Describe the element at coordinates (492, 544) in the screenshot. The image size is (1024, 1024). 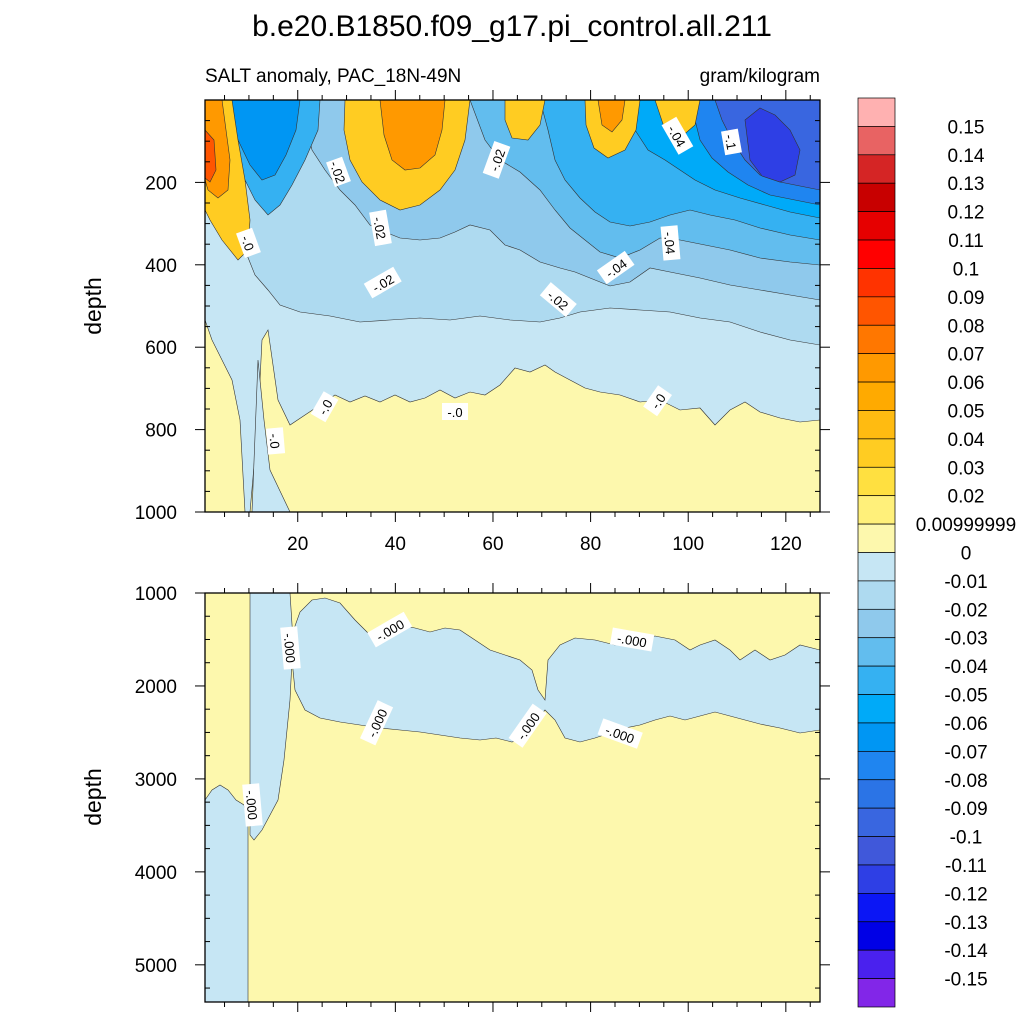
I see `x-tick-label: 60` at that location.